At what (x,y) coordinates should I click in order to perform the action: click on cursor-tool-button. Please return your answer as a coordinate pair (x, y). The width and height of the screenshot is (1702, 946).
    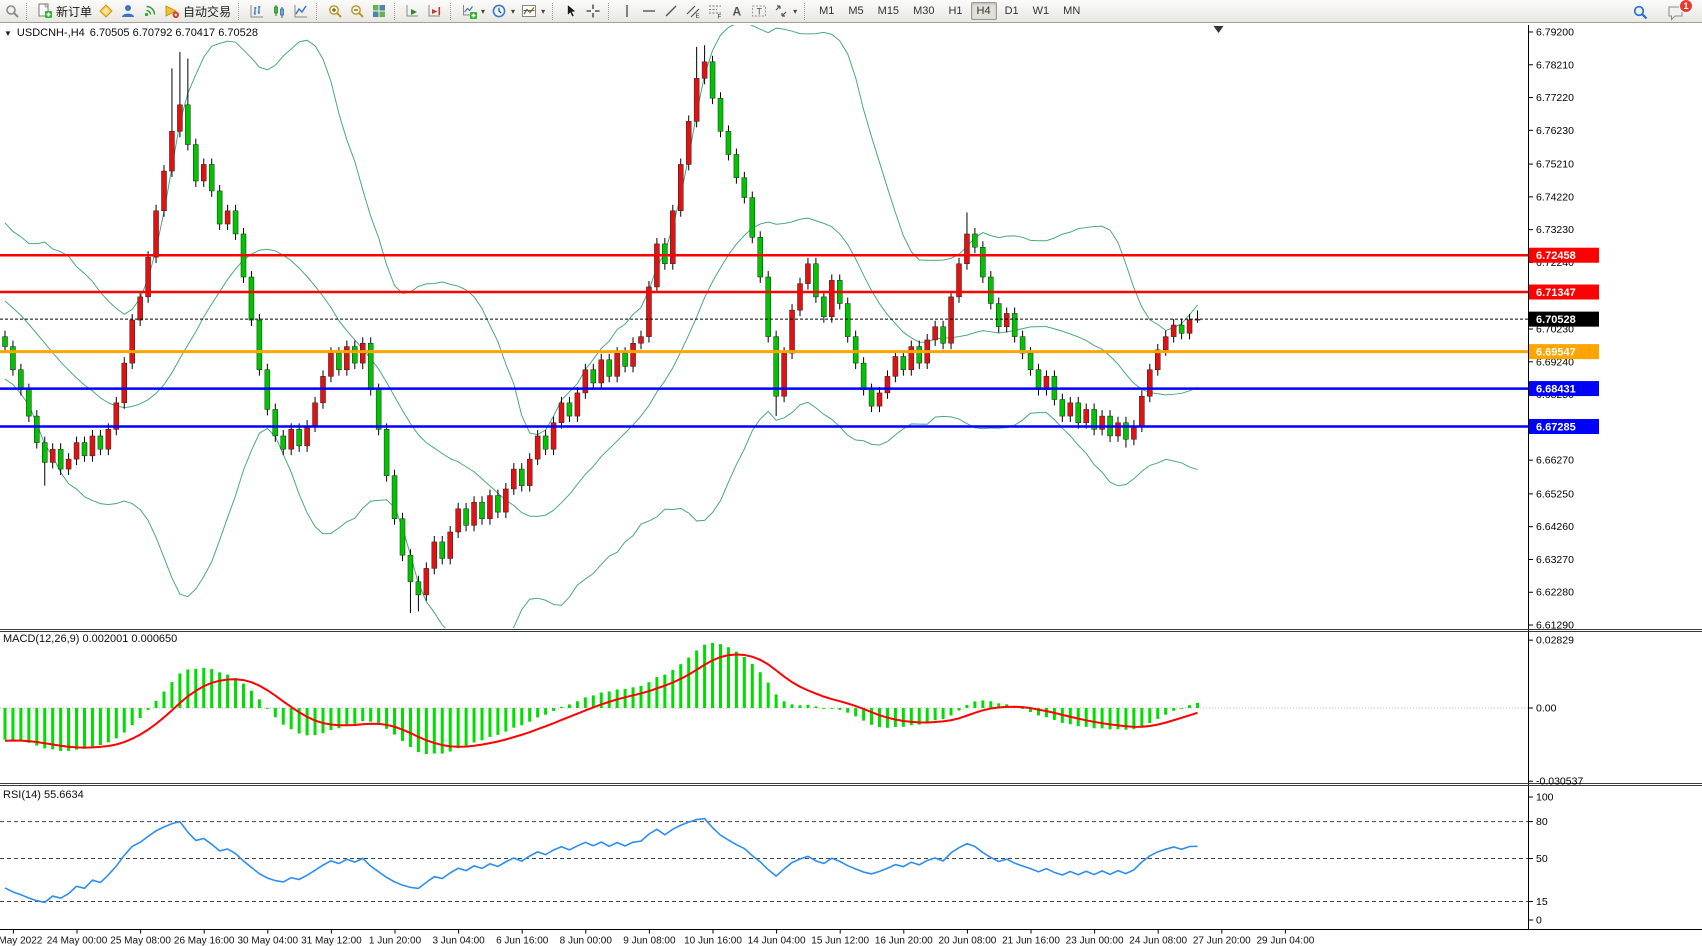
    Looking at the image, I should click on (571, 11).